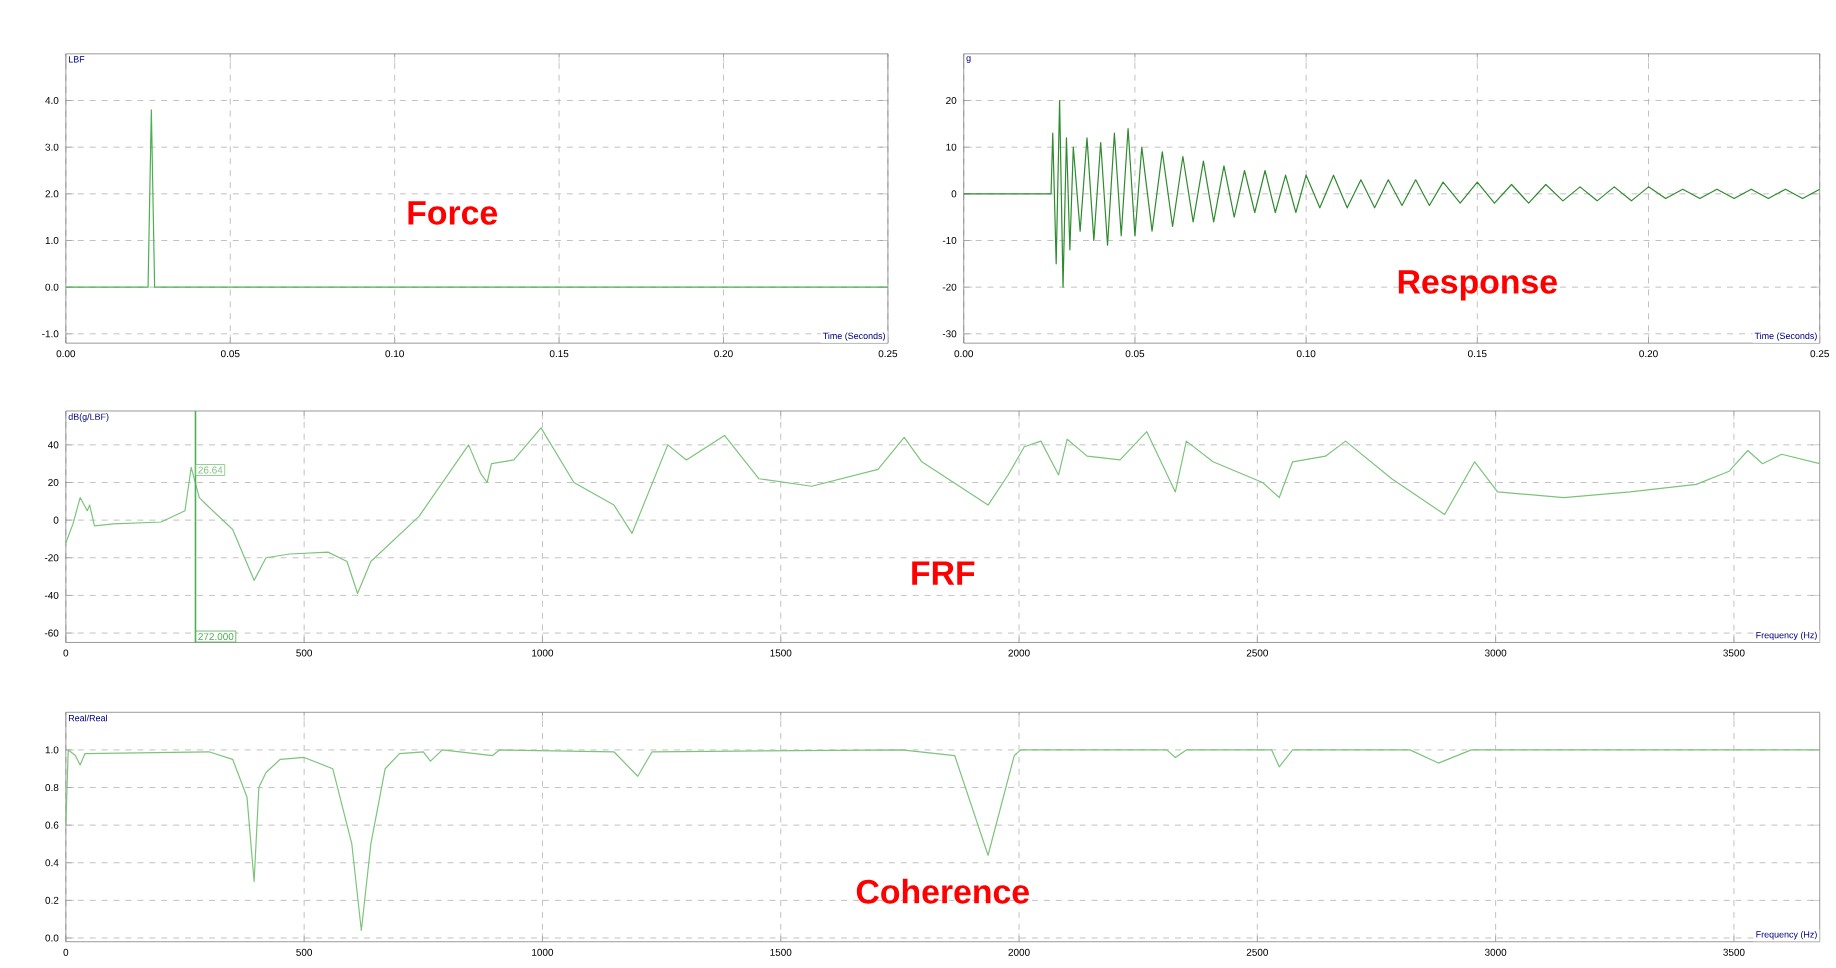 This screenshot has height=968, width=1836. What do you see at coordinates (942, 891) in the screenshot?
I see `text: Coherence` at bounding box center [942, 891].